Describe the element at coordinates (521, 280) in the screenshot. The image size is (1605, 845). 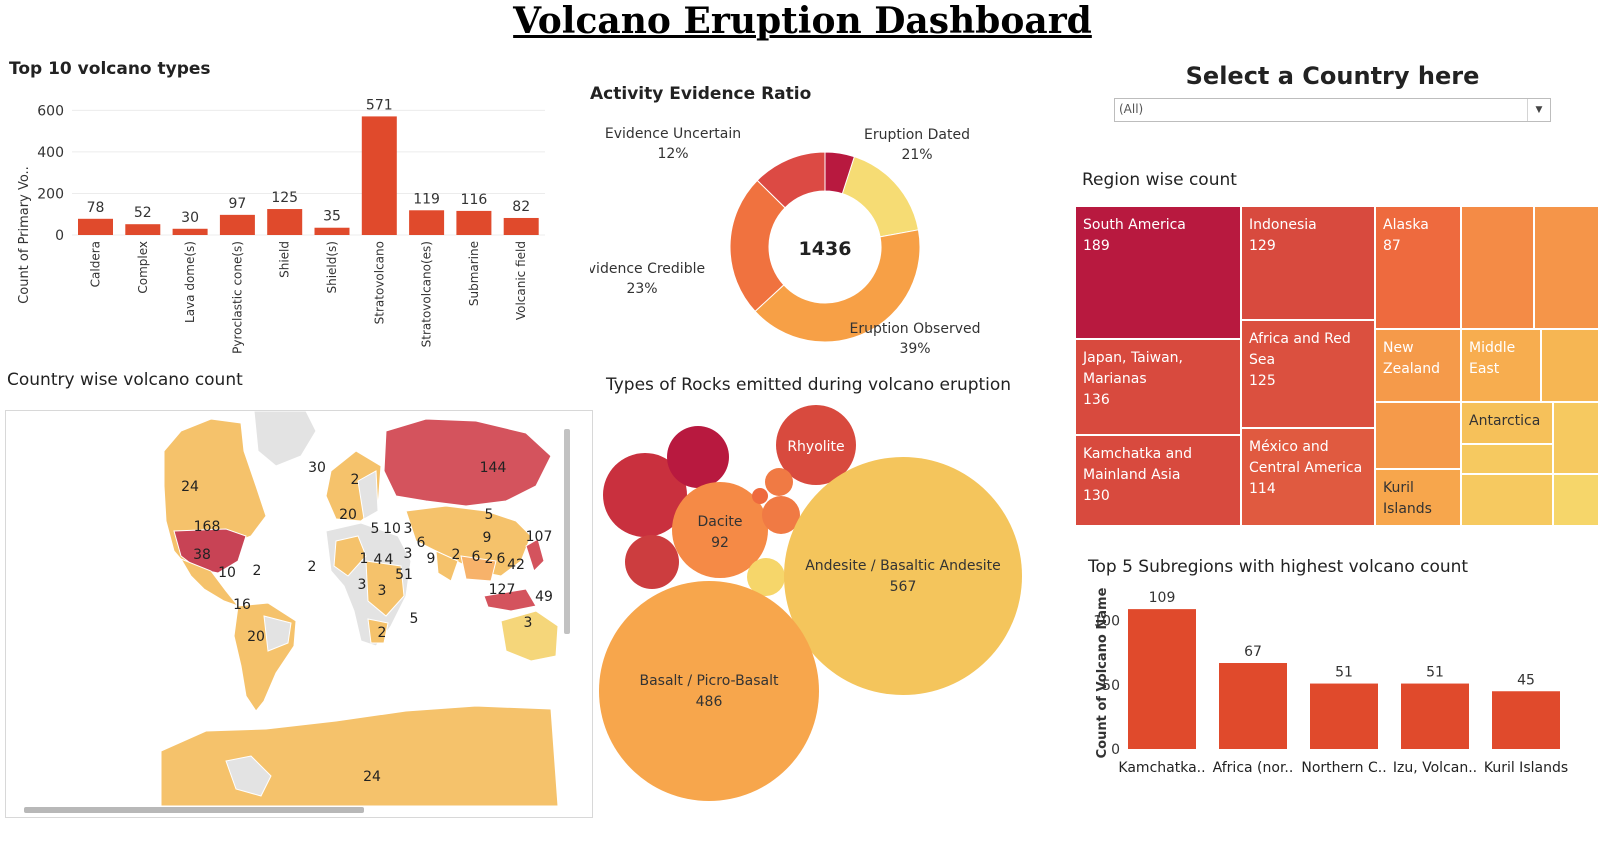
I see `x-tick-label: Volcanic field` at that location.